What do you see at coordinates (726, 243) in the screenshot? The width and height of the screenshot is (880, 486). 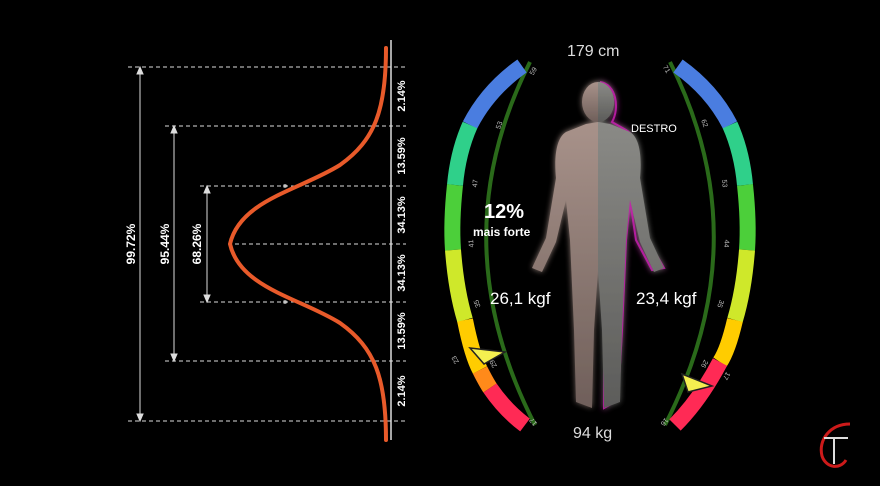 I see `gauge-tick-label: 44` at bounding box center [726, 243].